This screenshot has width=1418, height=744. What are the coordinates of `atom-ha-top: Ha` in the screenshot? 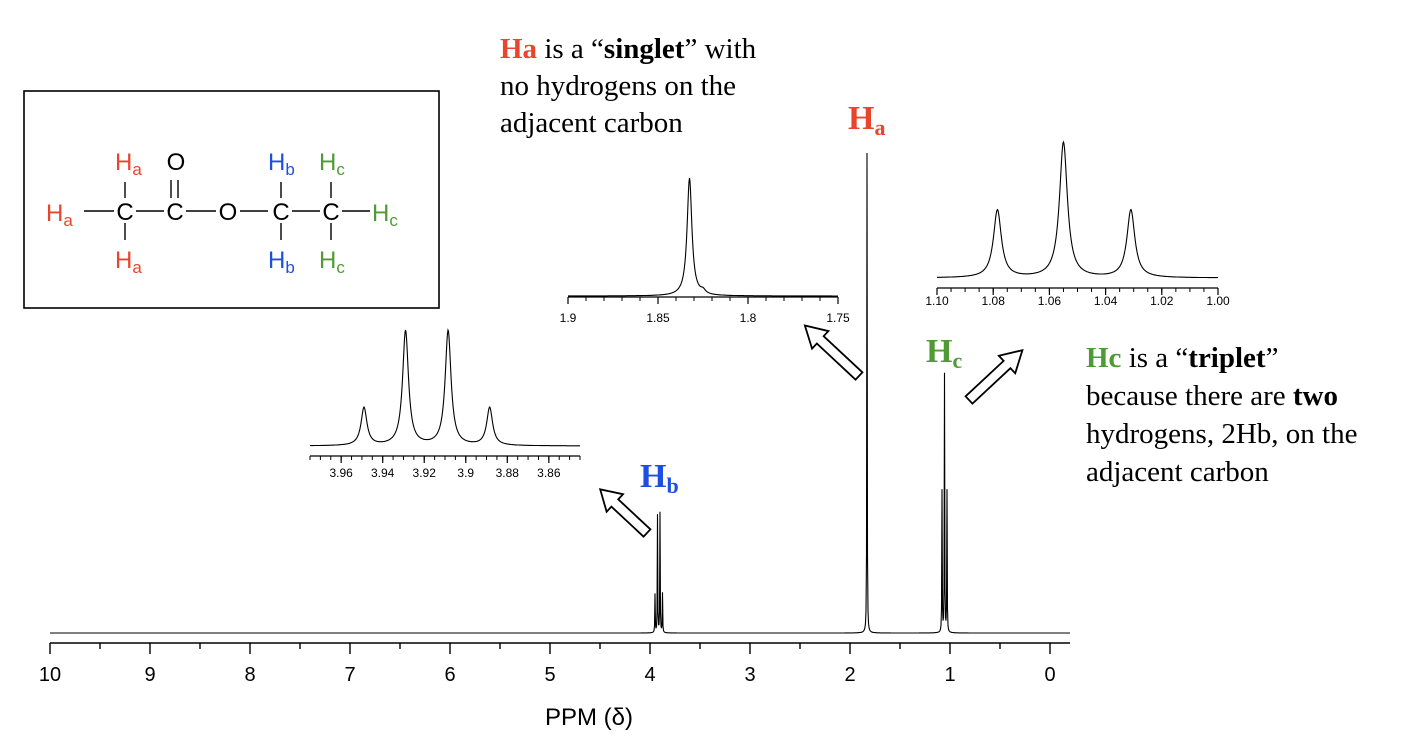 It's located at (128, 164).